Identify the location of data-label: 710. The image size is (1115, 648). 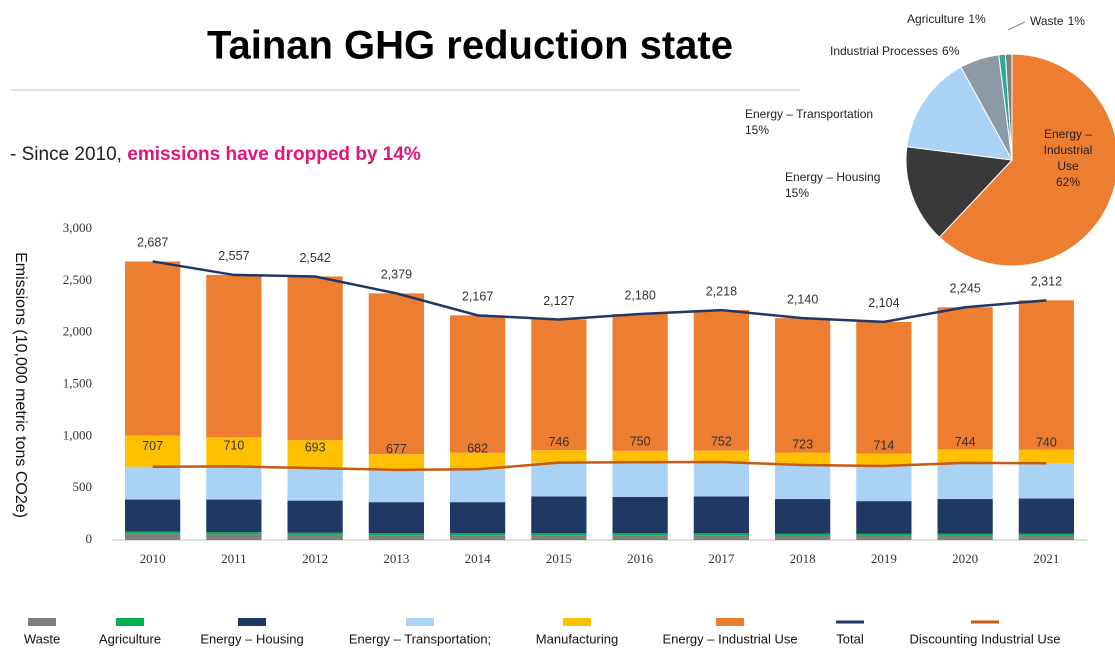
(233, 446).